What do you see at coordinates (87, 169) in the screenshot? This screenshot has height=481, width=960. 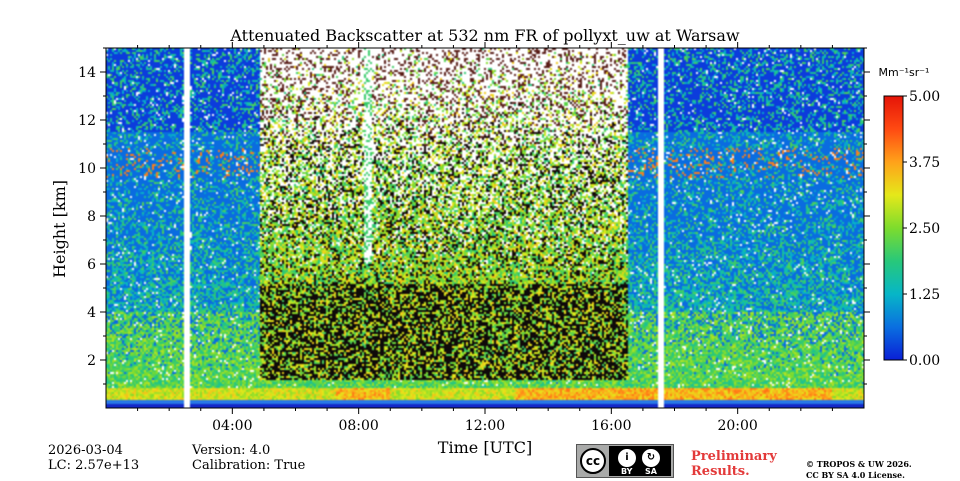 I see `y-tick-label: 10` at bounding box center [87, 169].